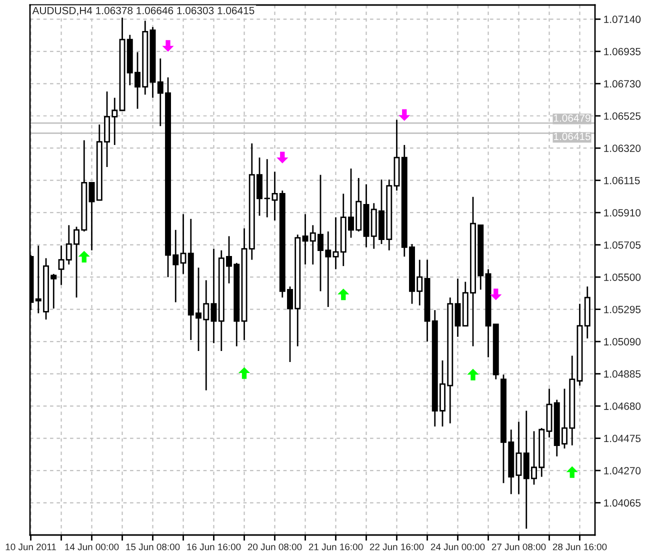  Describe the element at coordinates (275, 547) in the screenshot. I see `x-tick-label: 20 Jun 08:00` at that location.